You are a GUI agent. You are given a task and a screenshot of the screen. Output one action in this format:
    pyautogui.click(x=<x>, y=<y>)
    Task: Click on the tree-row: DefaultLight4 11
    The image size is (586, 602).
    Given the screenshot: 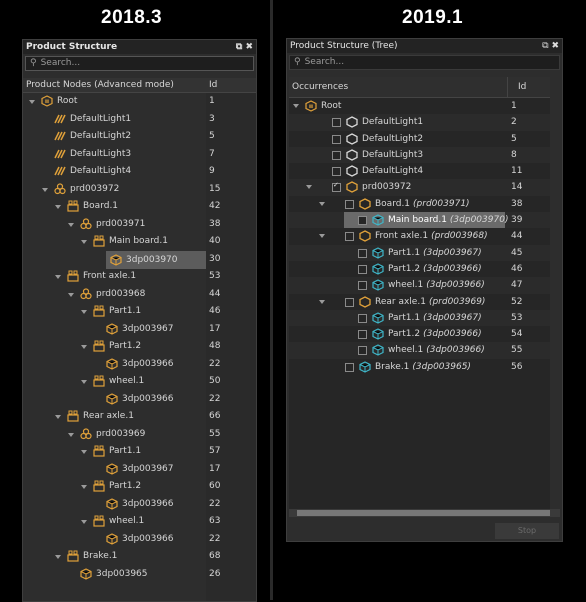 What is the action you would take?
    pyautogui.click(x=419, y=171)
    